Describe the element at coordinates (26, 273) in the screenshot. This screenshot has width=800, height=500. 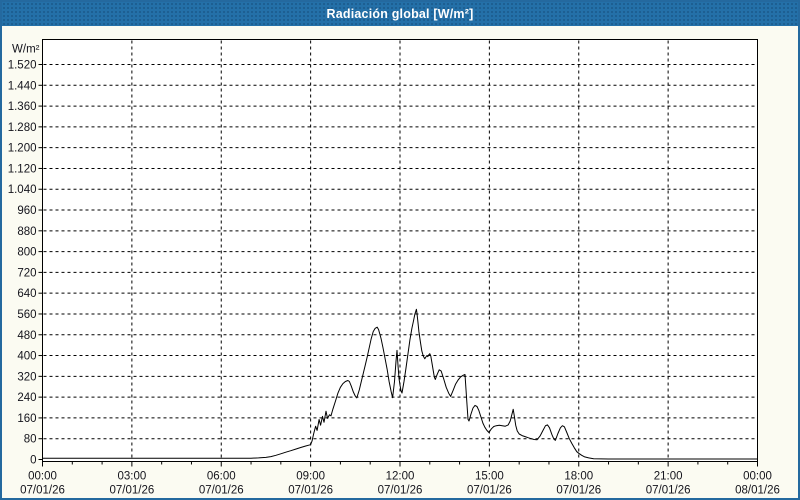
I see `y-tick-label: 720` at that location.